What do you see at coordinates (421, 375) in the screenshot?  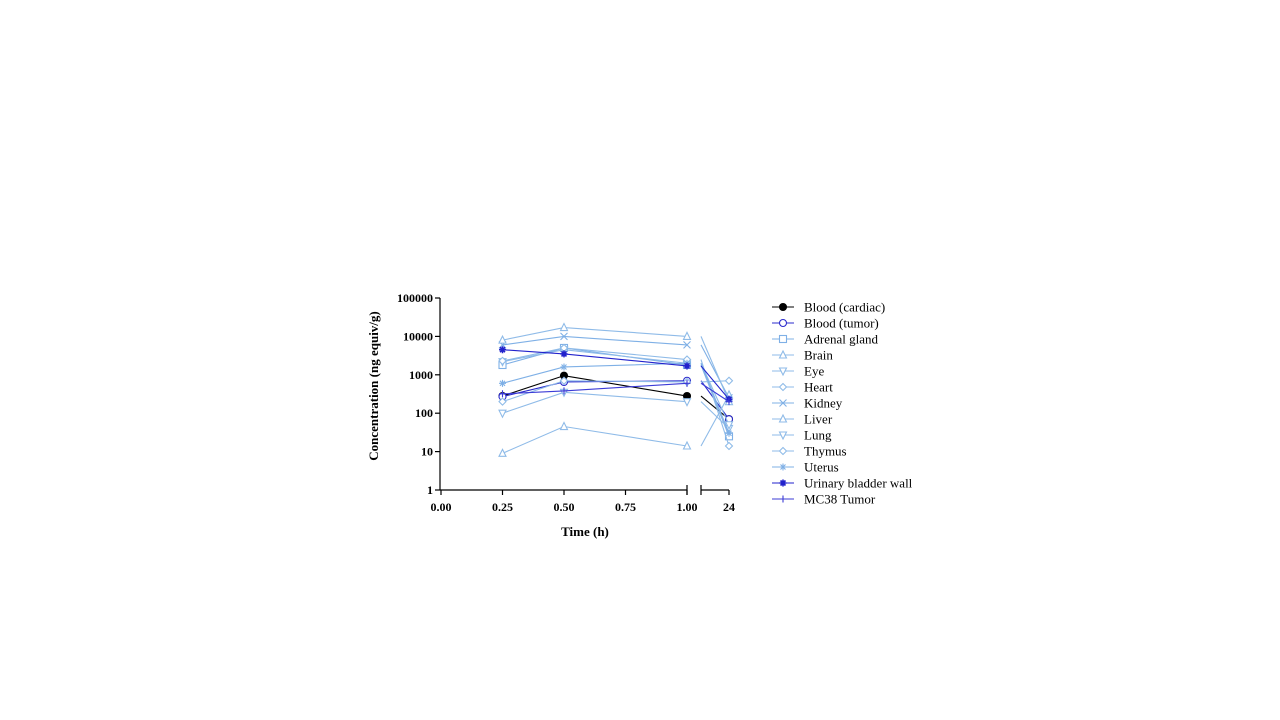 I see `y-tick-label: 1000` at bounding box center [421, 375].